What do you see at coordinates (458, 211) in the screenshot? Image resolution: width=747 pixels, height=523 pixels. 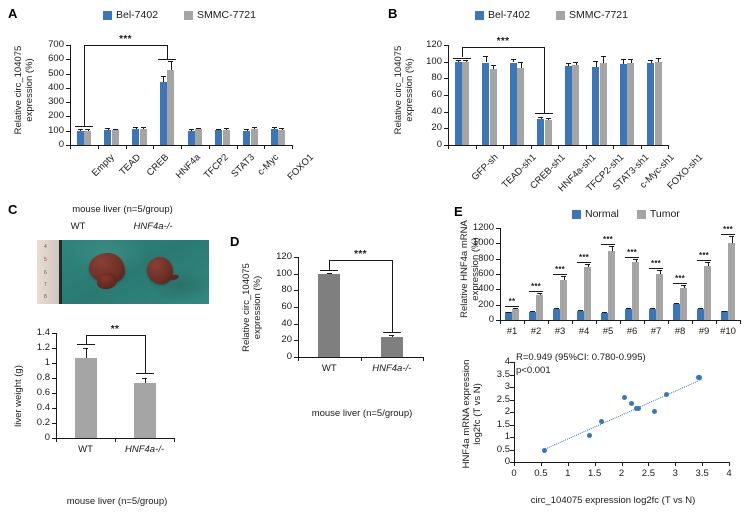 I see `panel-e-letter: E` at bounding box center [458, 211].